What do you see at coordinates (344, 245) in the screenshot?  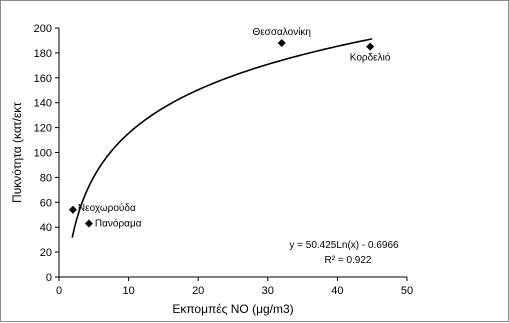 I see `equation-label: y = 50.425Ln(x) - 0.6966` at bounding box center [344, 245].